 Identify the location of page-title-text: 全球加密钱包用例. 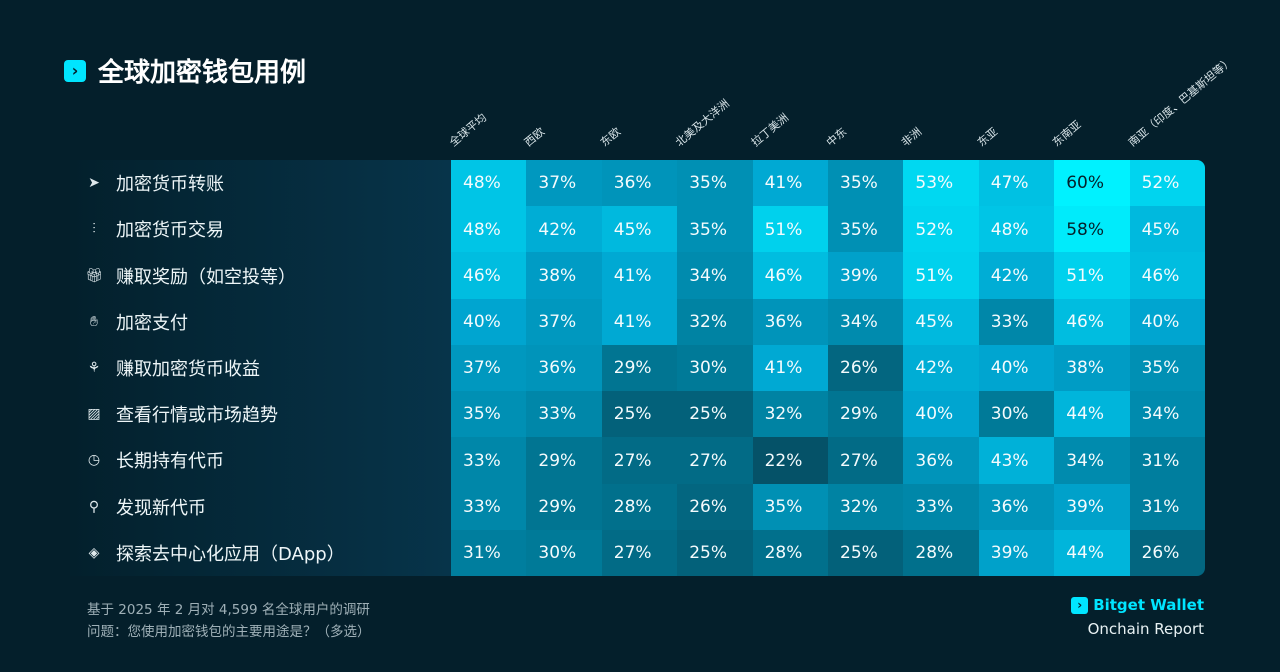
(202, 73).